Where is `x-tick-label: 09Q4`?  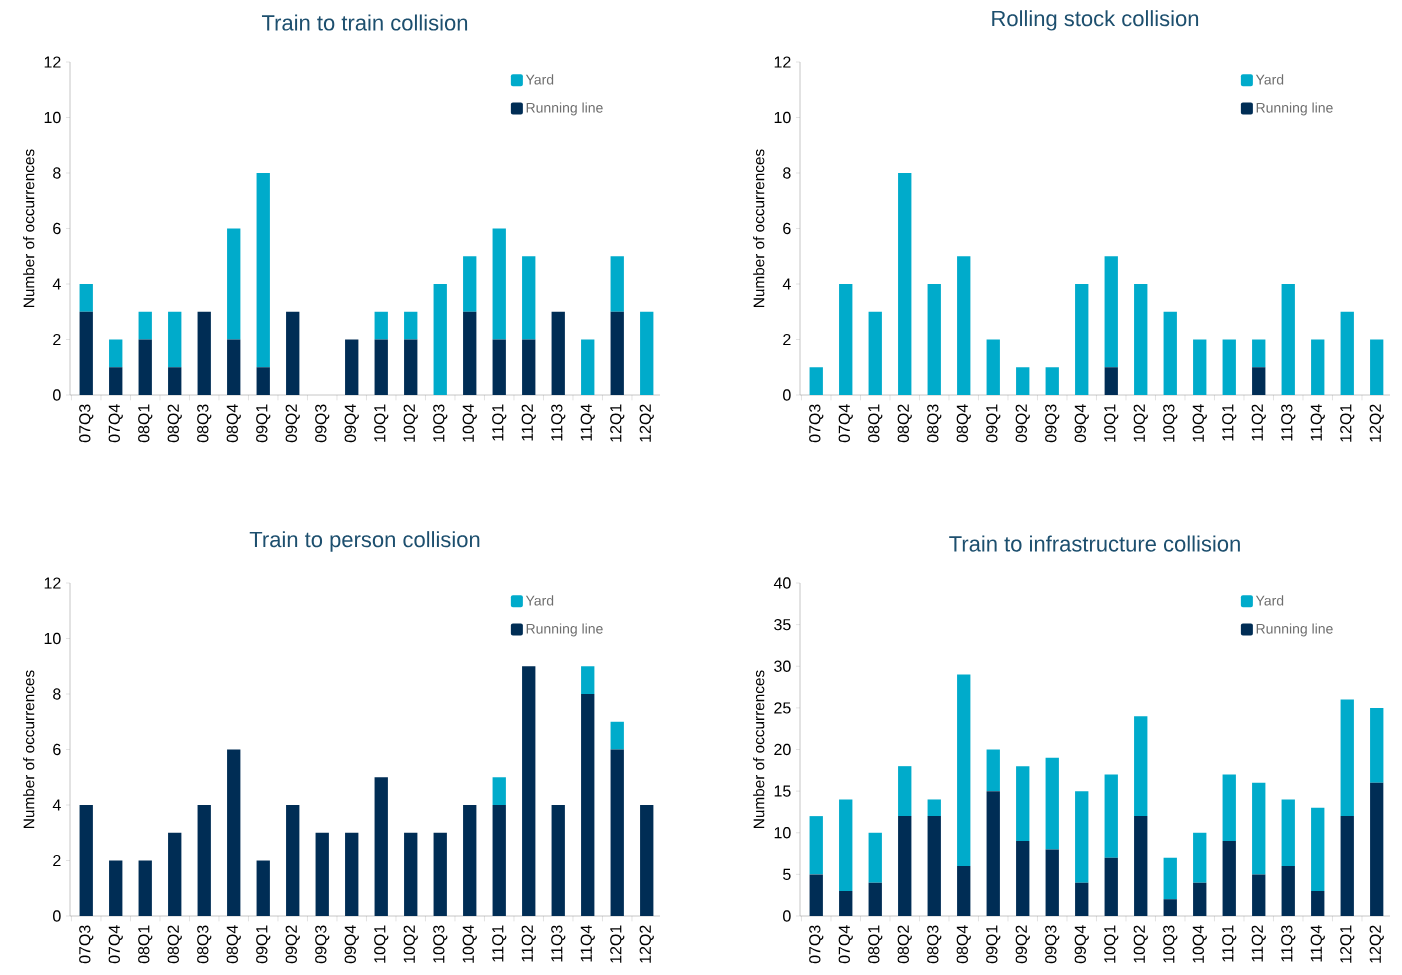 x-tick-label: 09Q4 is located at coordinates (351, 944).